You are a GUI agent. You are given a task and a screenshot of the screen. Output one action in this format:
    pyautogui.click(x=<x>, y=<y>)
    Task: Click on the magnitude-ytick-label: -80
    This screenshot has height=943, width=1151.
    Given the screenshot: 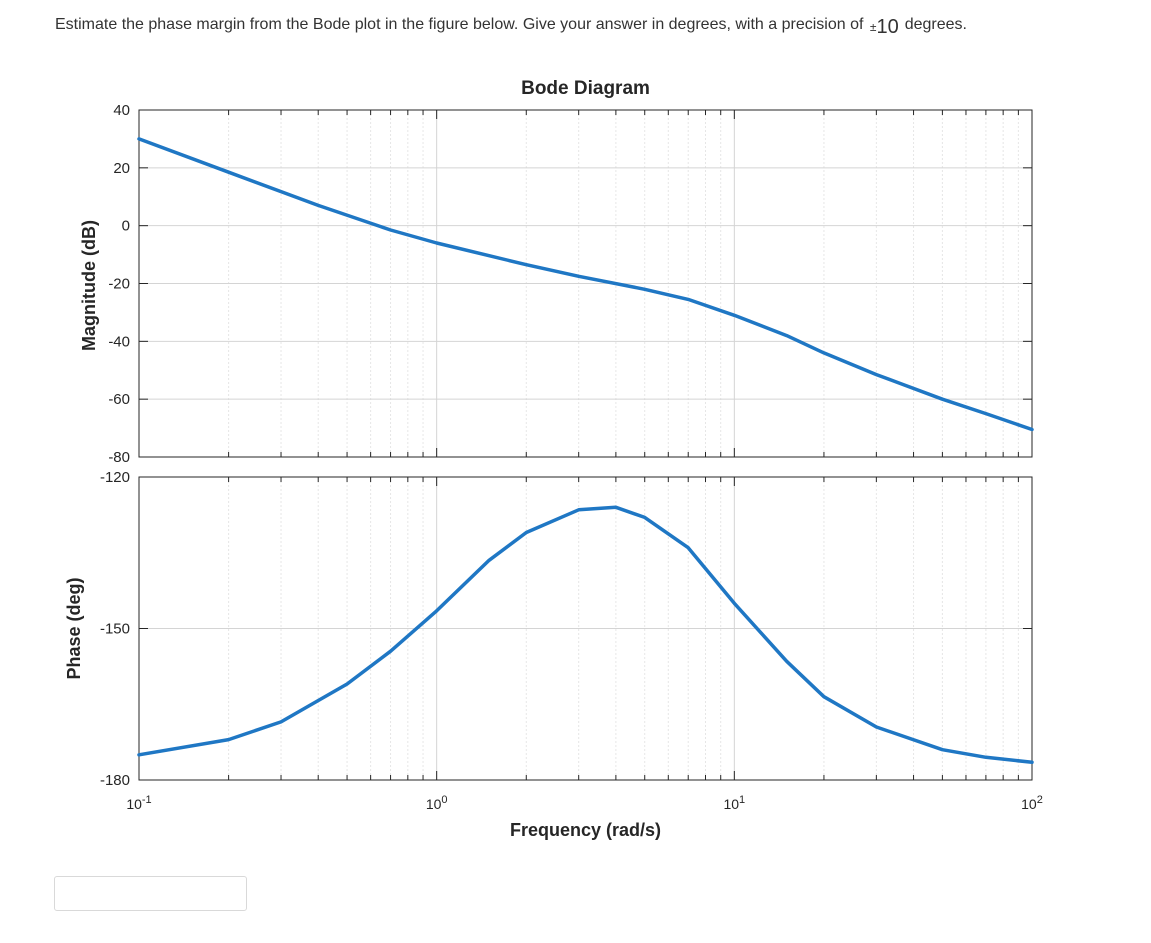 What is the action you would take?
    pyautogui.click(x=119, y=457)
    